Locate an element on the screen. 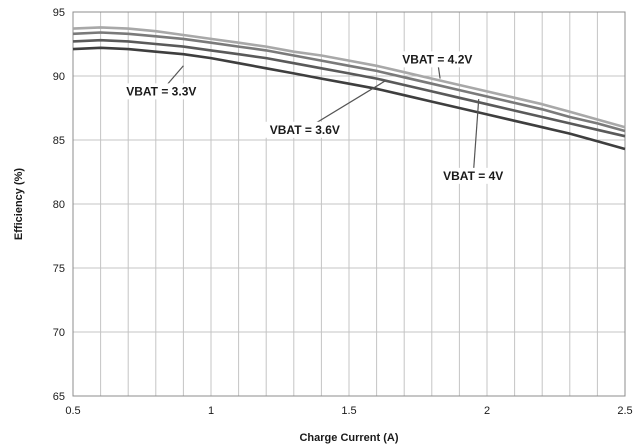  annotation-label: VBAT = 4V is located at coordinates (473, 176).